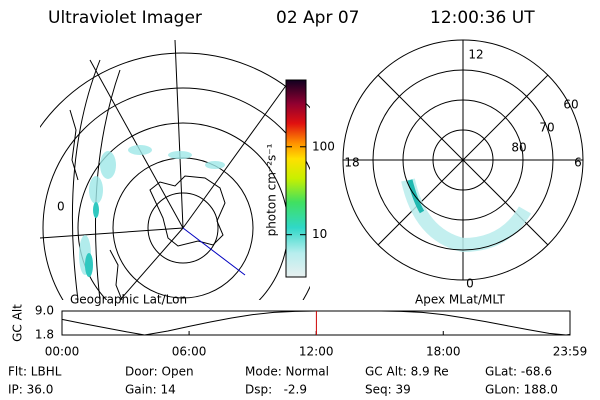 The width and height of the screenshot is (600, 400). Describe the element at coordinates (323, 146) in the screenshot. I see `colorbar-tick-label: 100` at that location.